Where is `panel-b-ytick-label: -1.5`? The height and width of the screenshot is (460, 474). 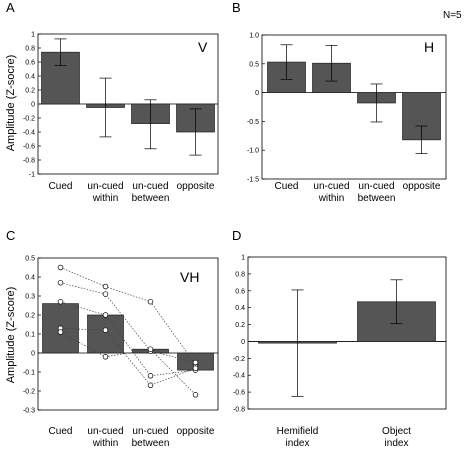 panel-b-ytick-label: -1.5 is located at coordinates (253, 180).